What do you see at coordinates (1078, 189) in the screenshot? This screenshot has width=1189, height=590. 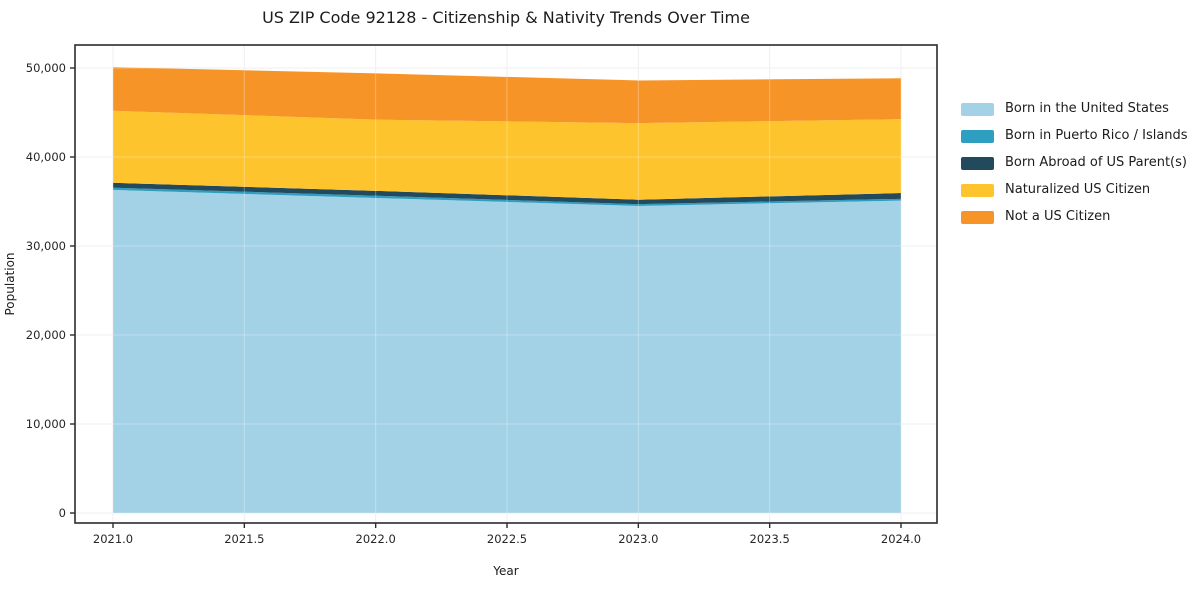 I see `legend-label: Naturalized US Citizen` at bounding box center [1078, 189].